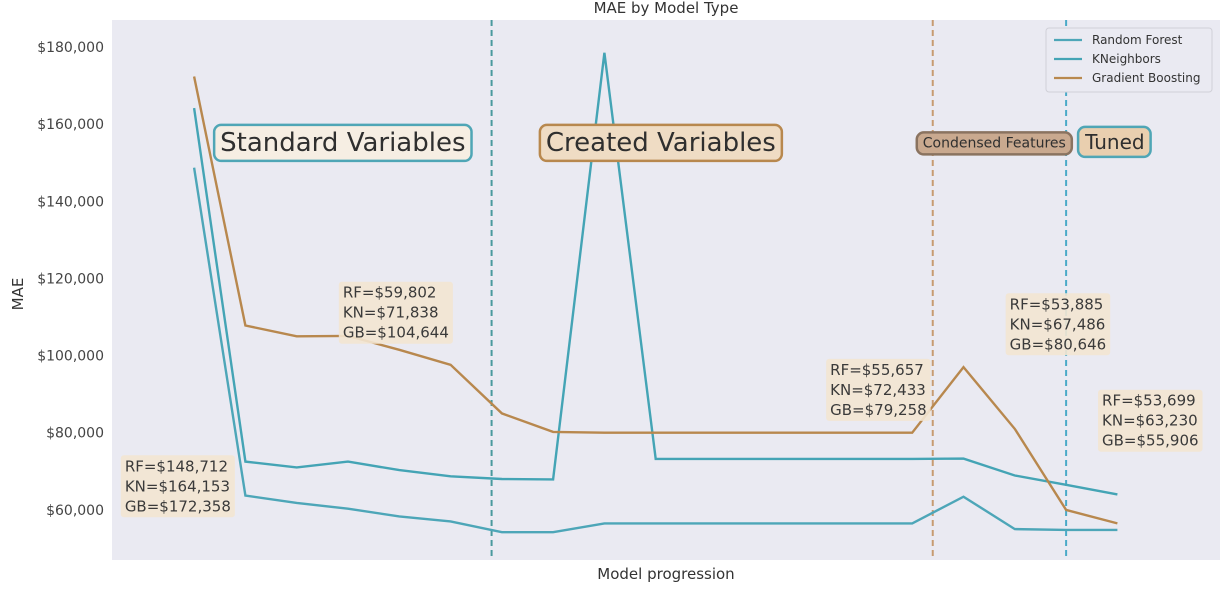  I want to click on mae-annotation-line: GB=$104,644, so click(396, 333).